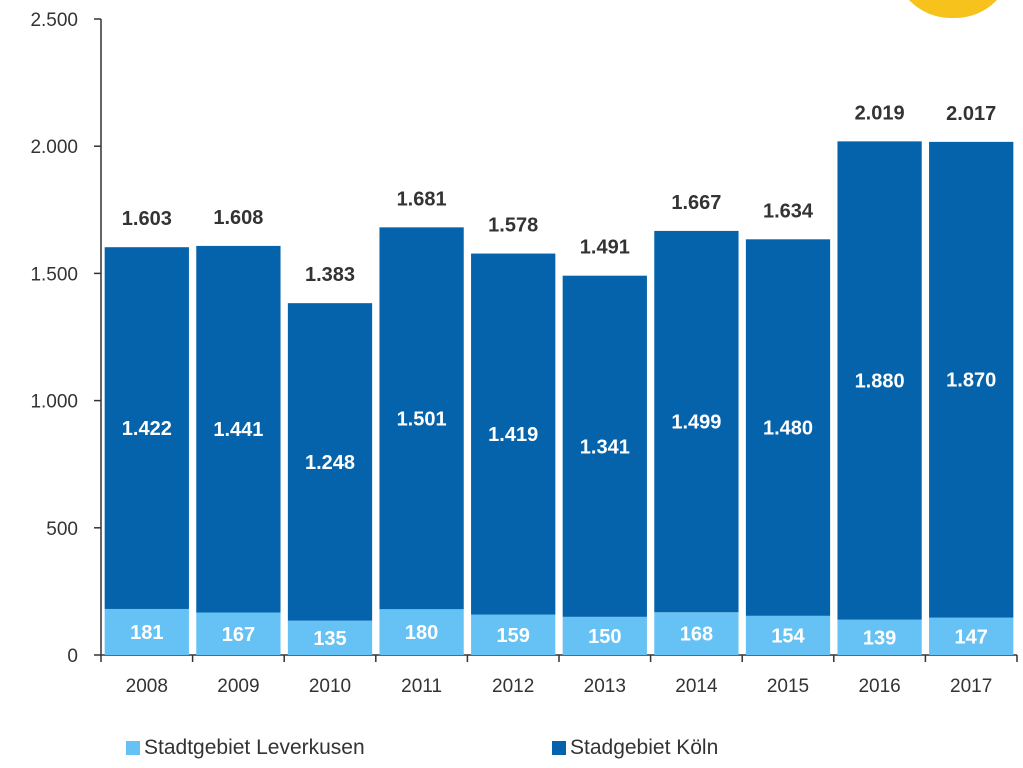  I want to click on data-label-koeln: 1.341, so click(605, 447).